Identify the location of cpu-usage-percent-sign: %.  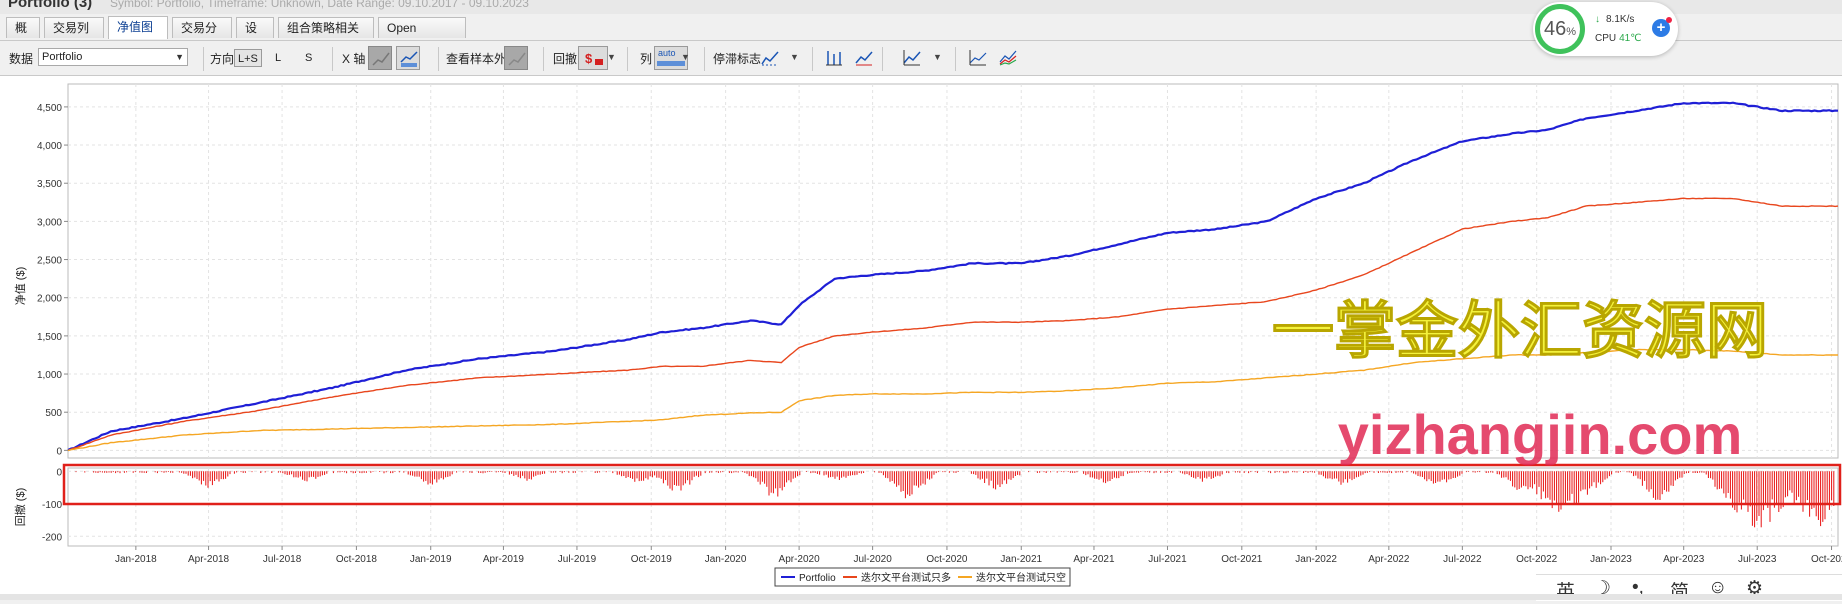
(1571, 32).